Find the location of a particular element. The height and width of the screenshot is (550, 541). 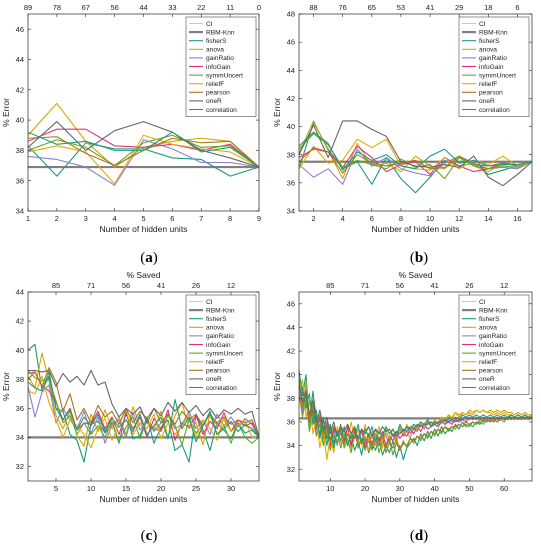

top-tick-label: 26 is located at coordinates (196, 285).